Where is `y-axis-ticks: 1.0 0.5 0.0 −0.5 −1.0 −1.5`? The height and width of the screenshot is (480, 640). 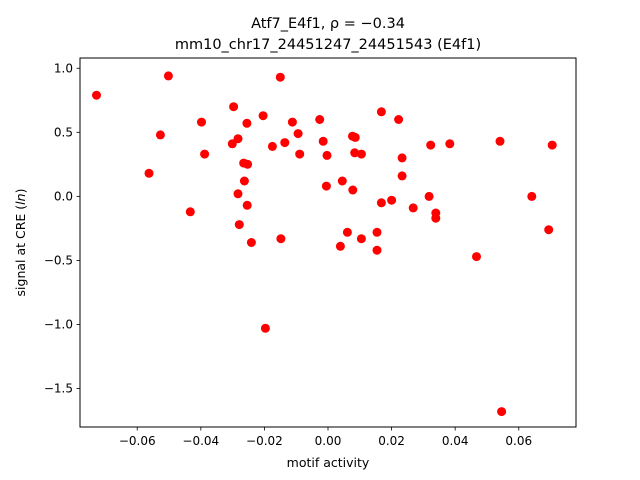
y-axis-ticks: 1.0 0.5 0.0 −0.5 −1.0 −1.5 is located at coordinates (62, 228).